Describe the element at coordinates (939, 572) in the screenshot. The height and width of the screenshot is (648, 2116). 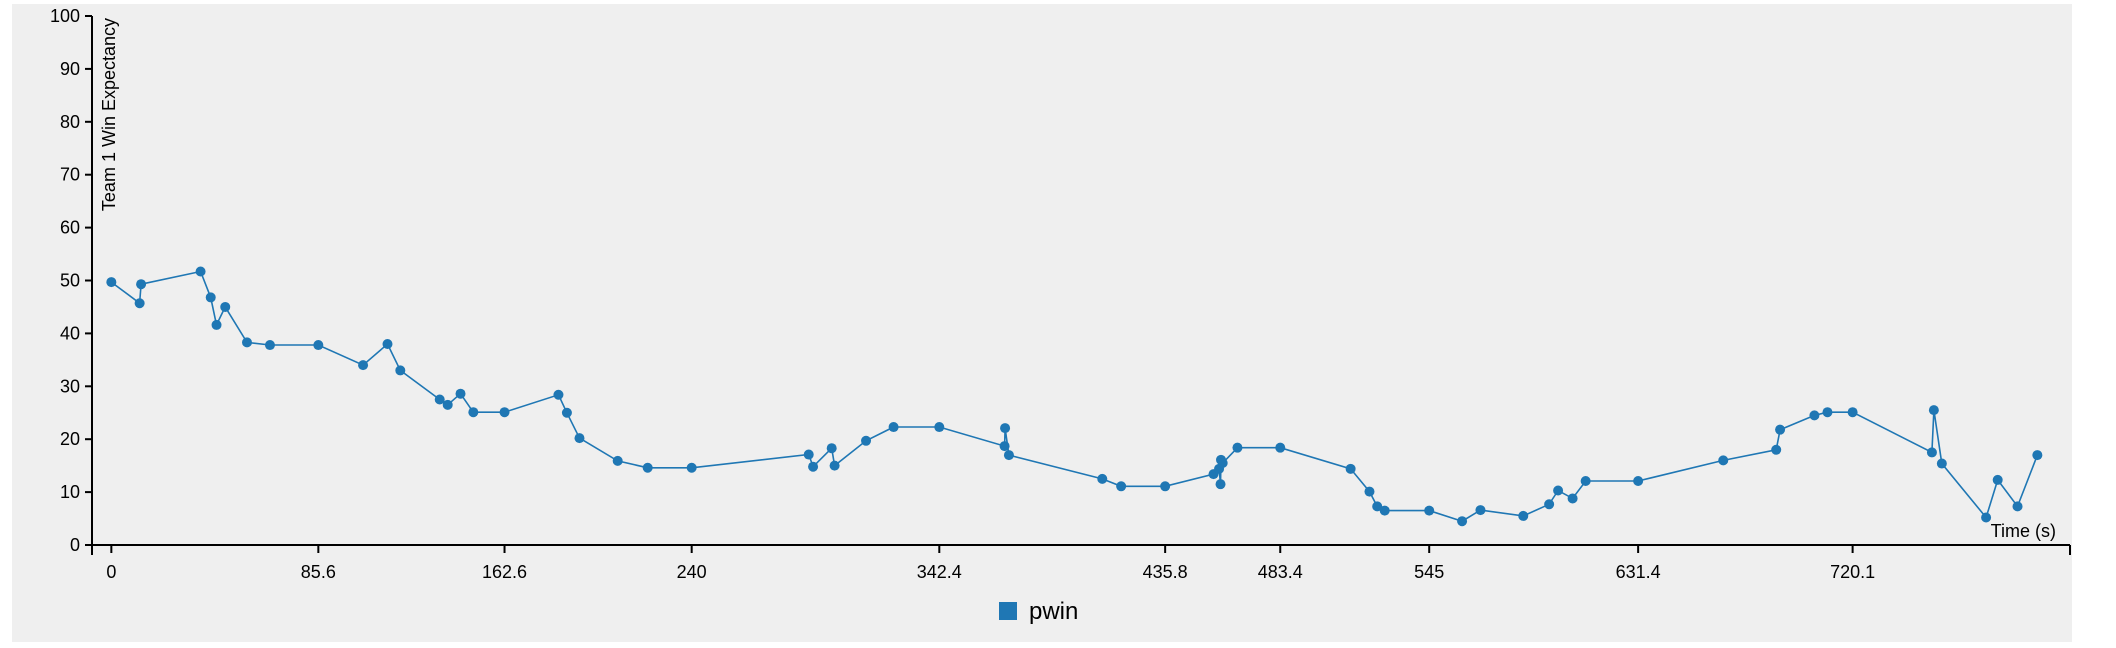
I see `x-tick-label: 342.4` at that location.